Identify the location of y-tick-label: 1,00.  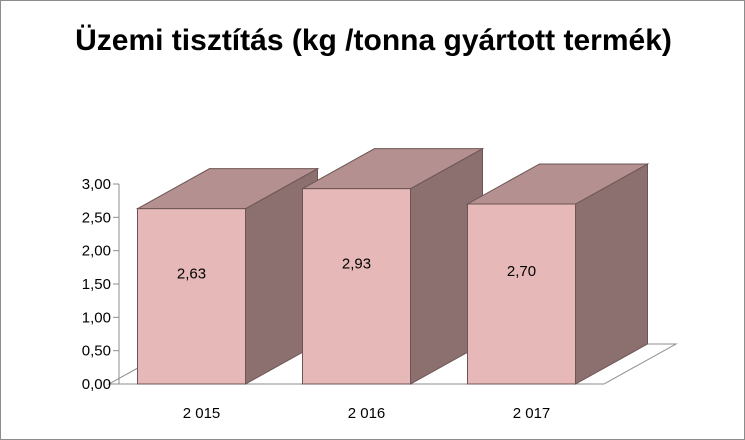
(96, 317).